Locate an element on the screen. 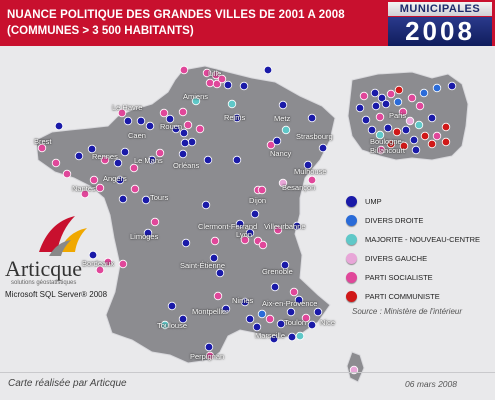 This screenshot has width=495, height=400. city-label-reims: Reims is located at coordinates (235, 117).